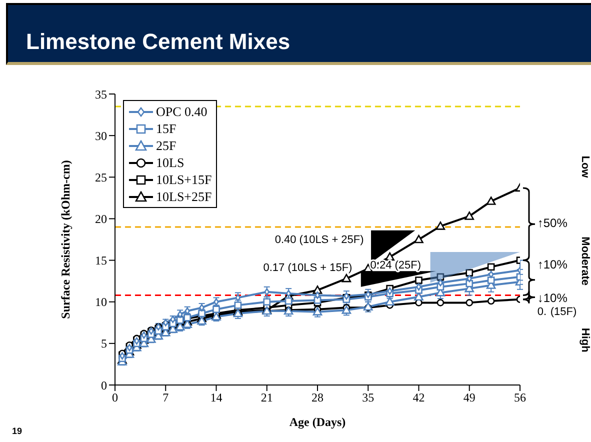 This screenshot has width=591, height=442. Describe the element at coordinates (368, 397) in the screenshot. I see `x-tick-label: 35` at that location.